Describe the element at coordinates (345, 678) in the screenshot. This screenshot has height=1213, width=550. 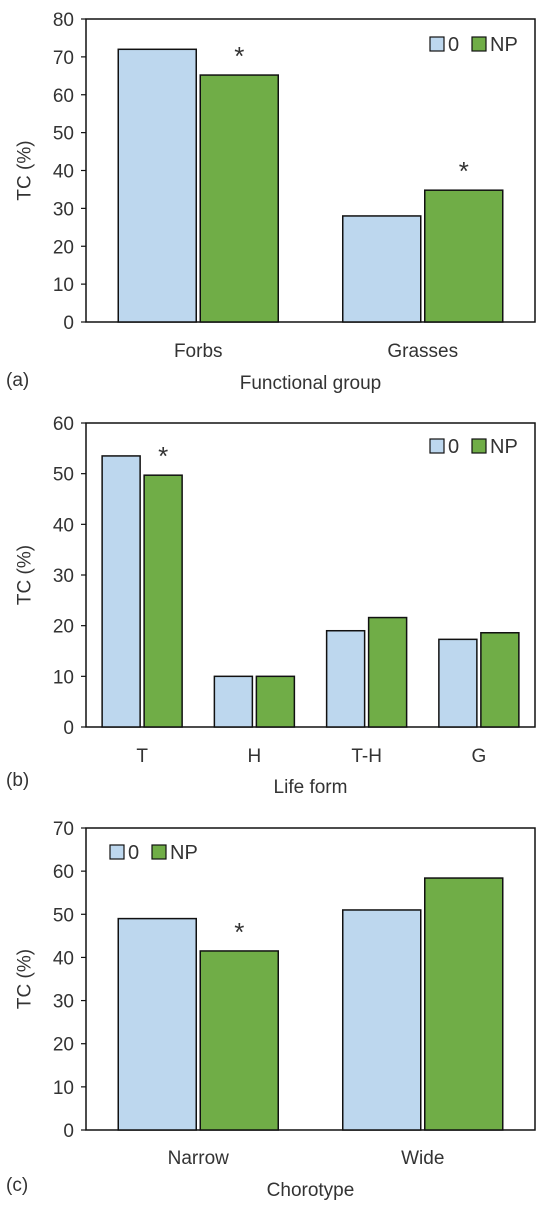
I see `bar-control-t-h` at that location.